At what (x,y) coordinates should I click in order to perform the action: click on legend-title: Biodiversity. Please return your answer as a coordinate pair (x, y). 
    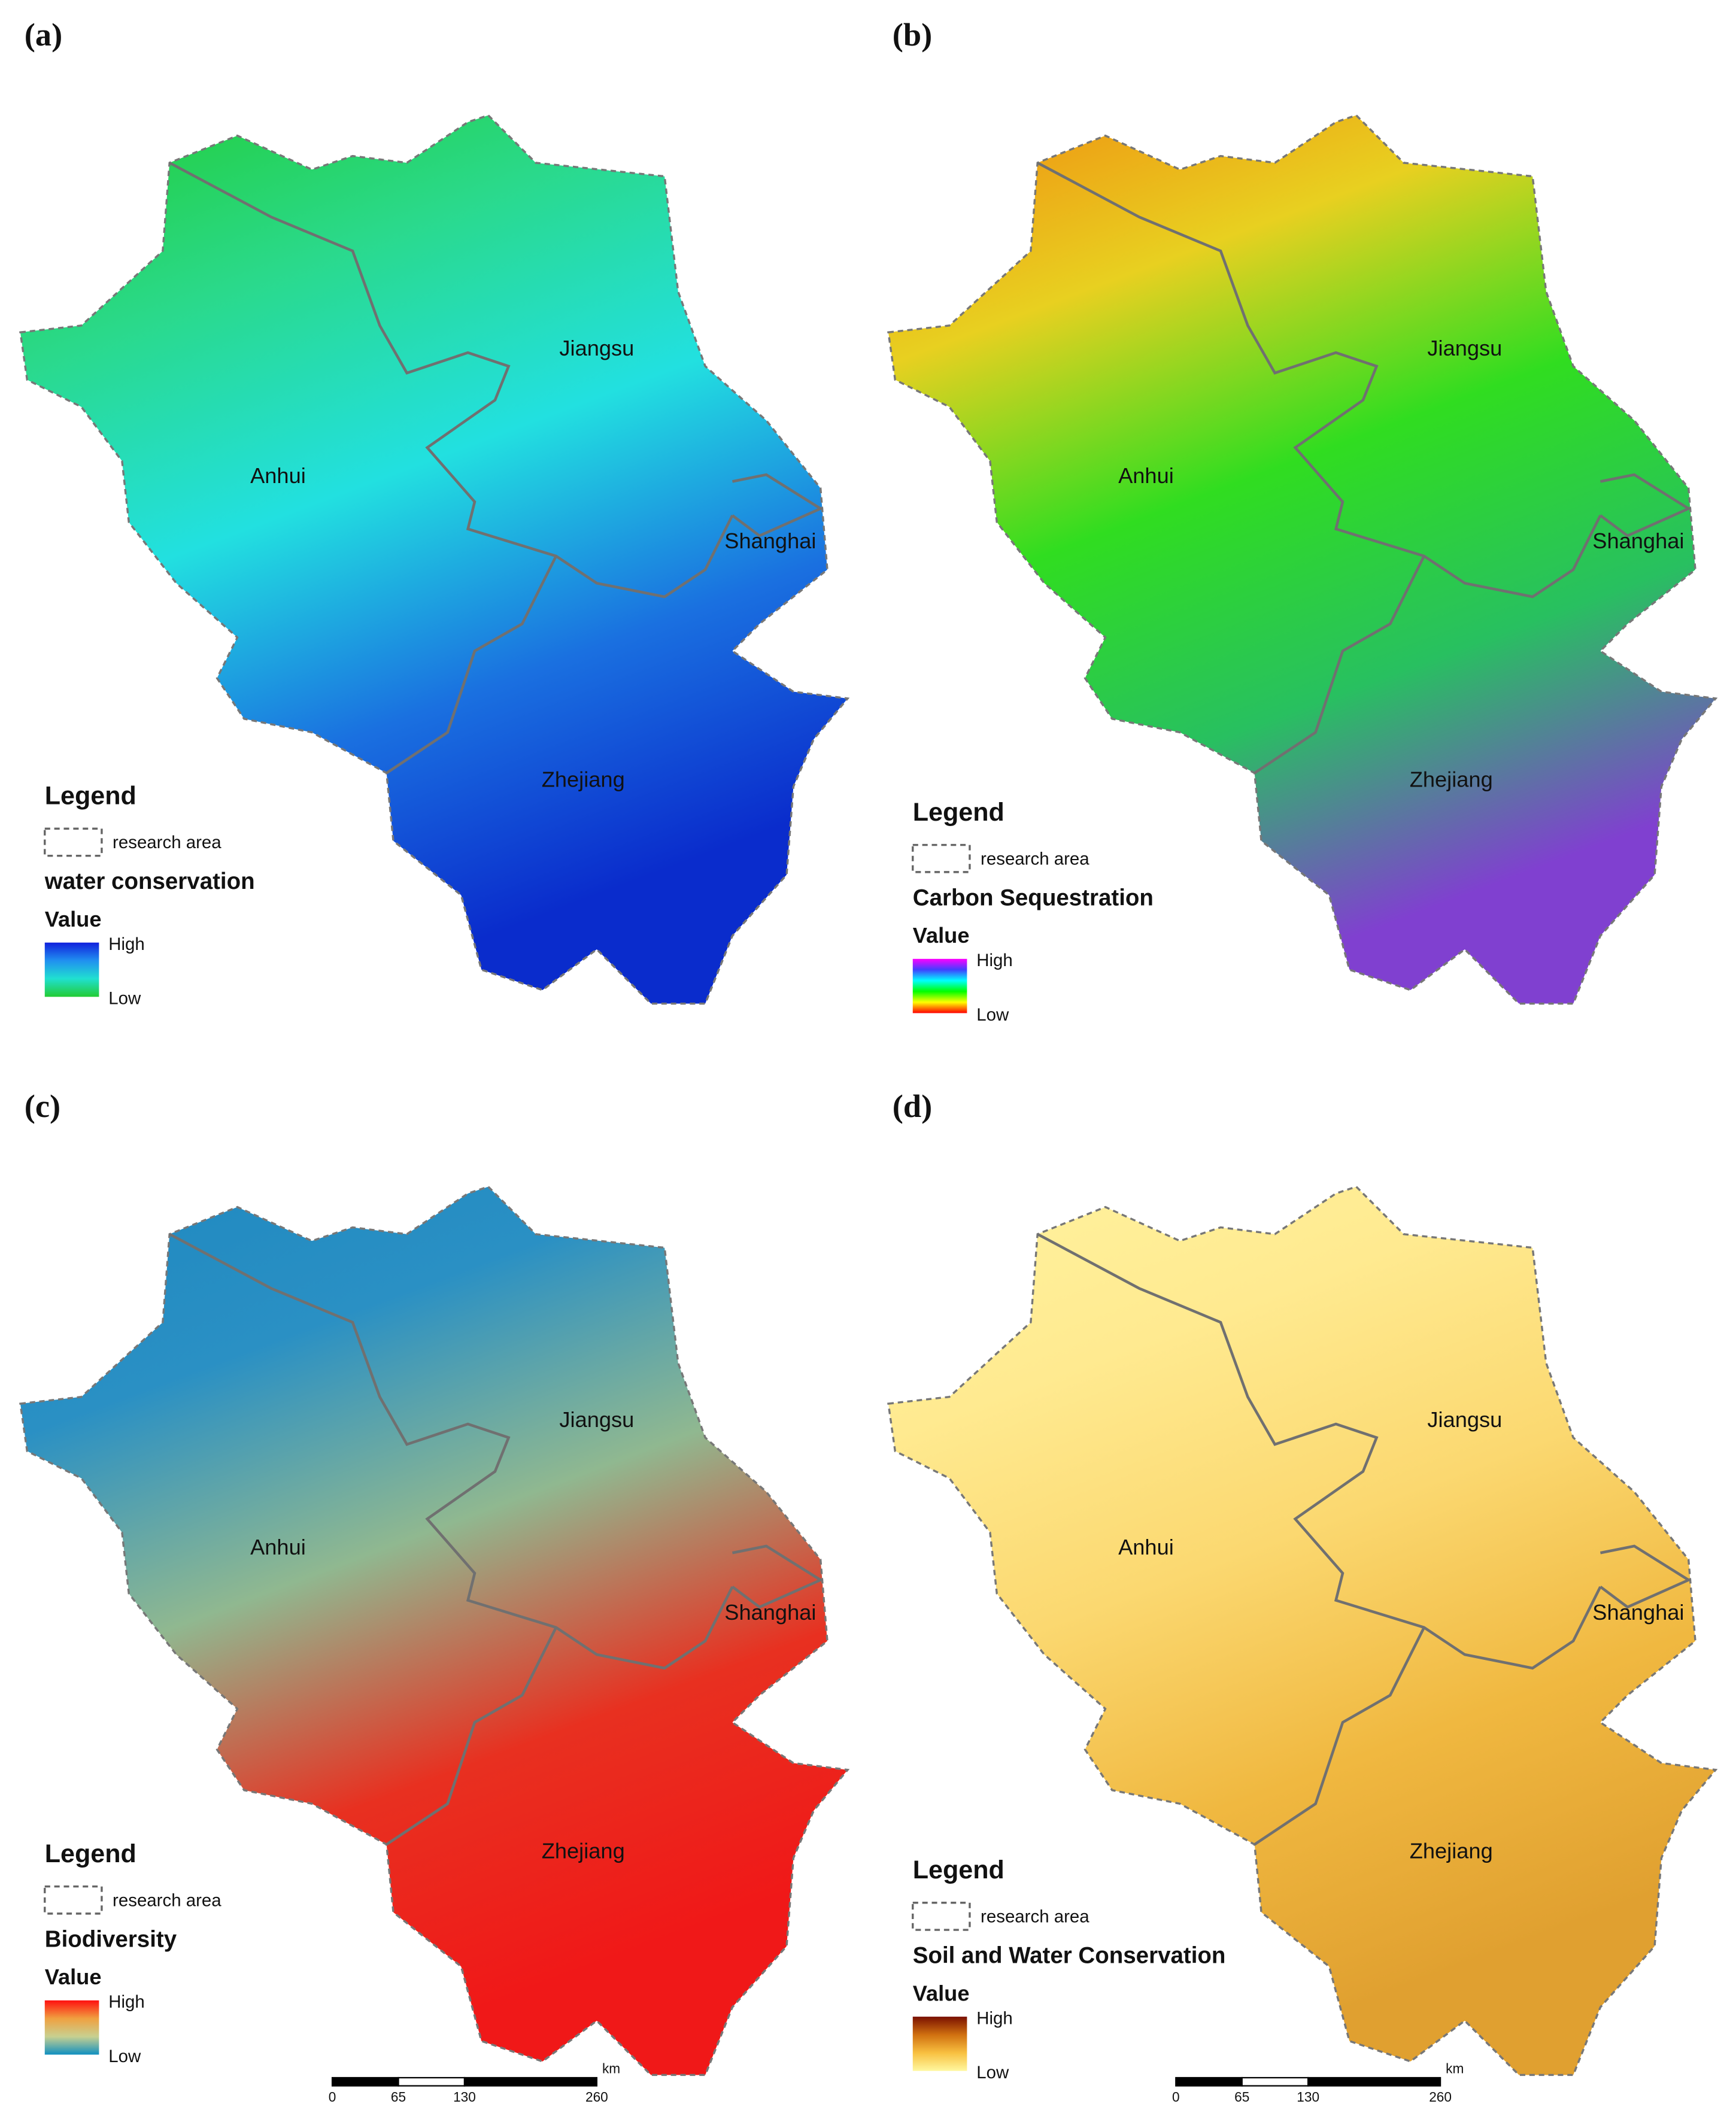
    Looking at the image, I should click on (111, 1939).